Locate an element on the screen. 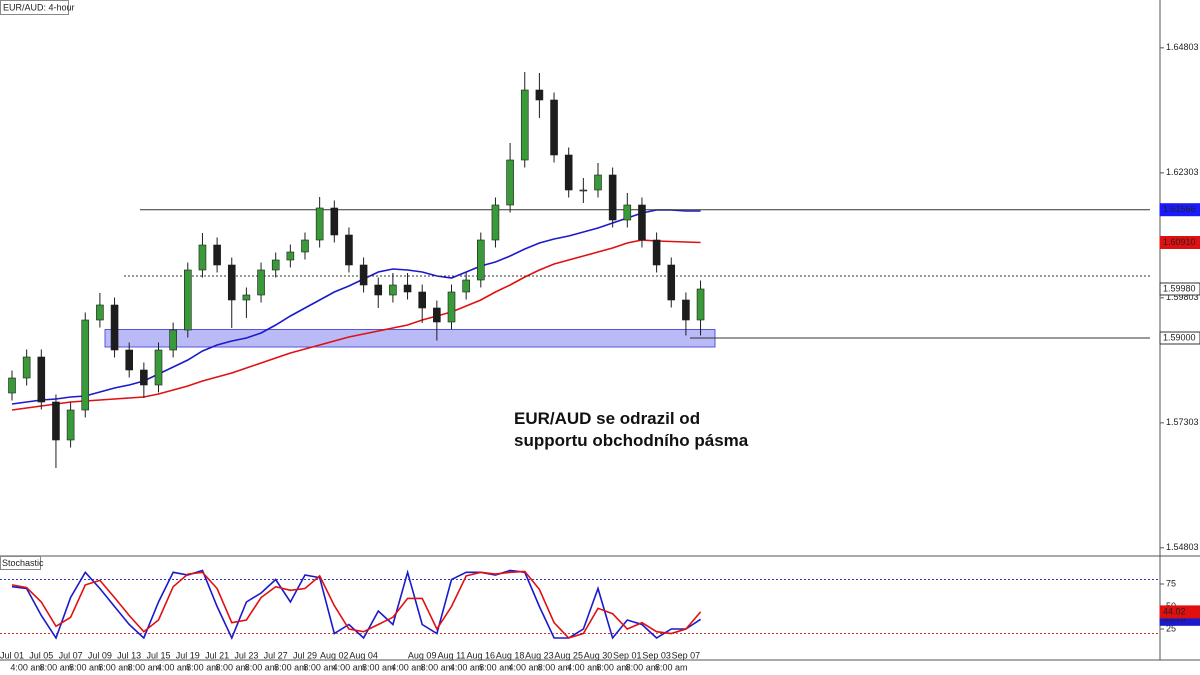  stoch-title: Stochastic is located at coordinates (23, 563).